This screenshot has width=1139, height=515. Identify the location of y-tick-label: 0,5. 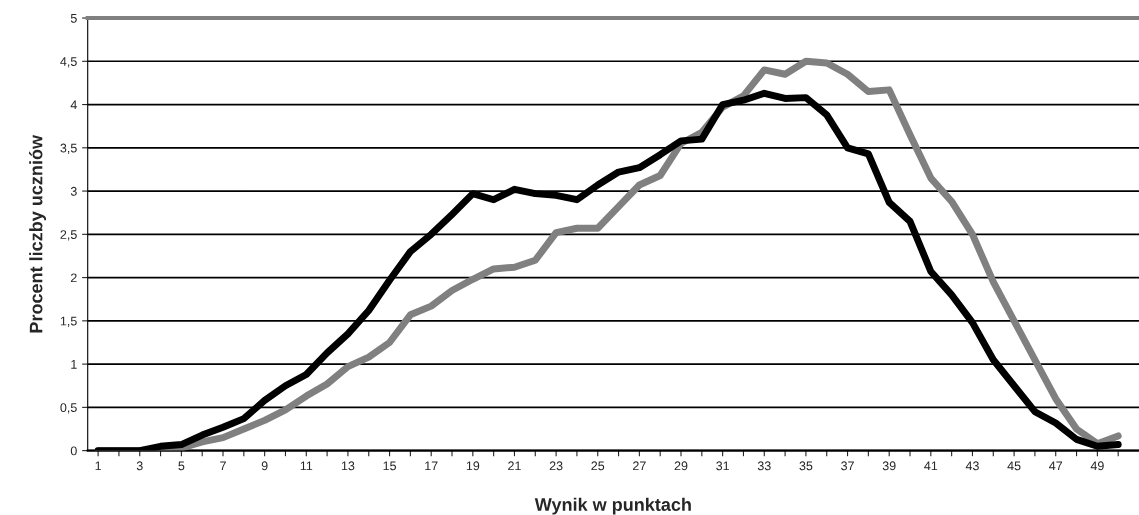
(68, 408).